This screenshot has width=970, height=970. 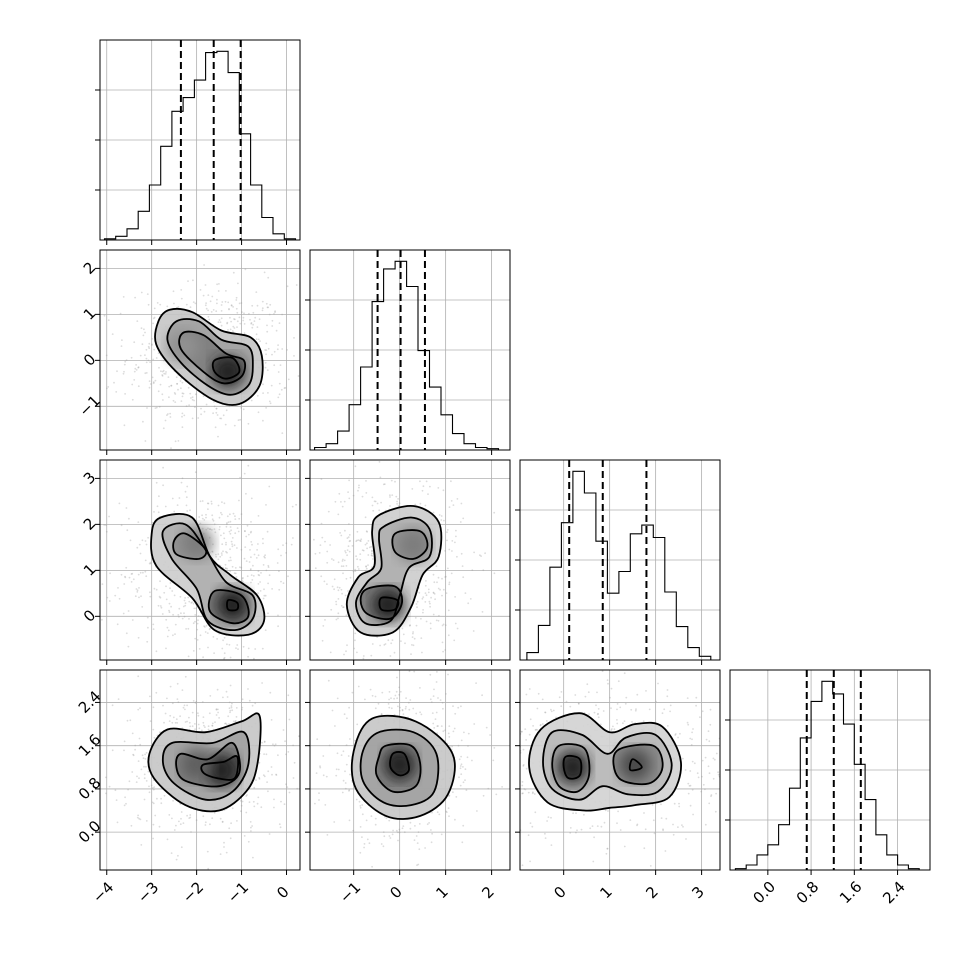 What do you see at coordinates (559, 892) in the screenshot?
I see `x-tick-label: 0` at bounding box center [559, 892].